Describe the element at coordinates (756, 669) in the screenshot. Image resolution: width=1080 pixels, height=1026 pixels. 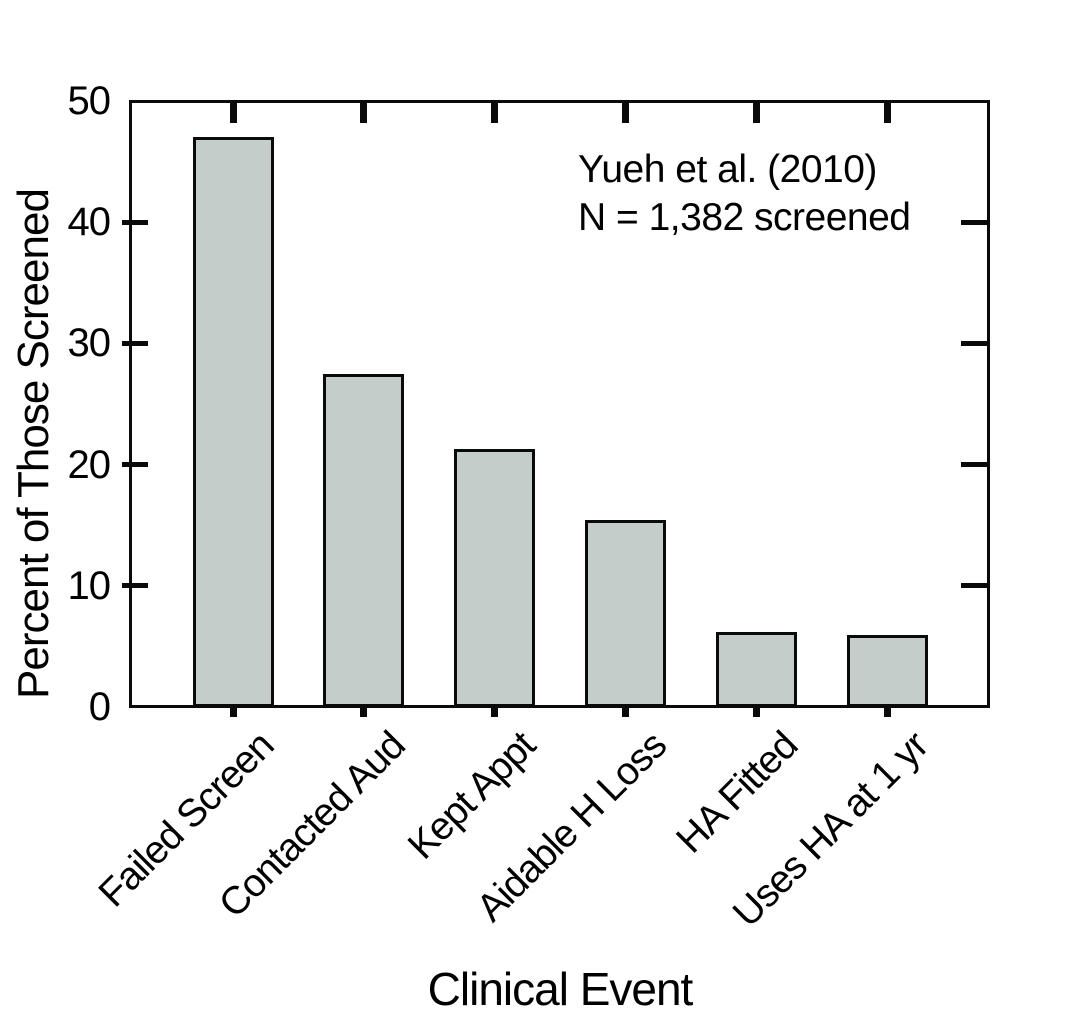
I see `bar-ha-fitted` at that location.